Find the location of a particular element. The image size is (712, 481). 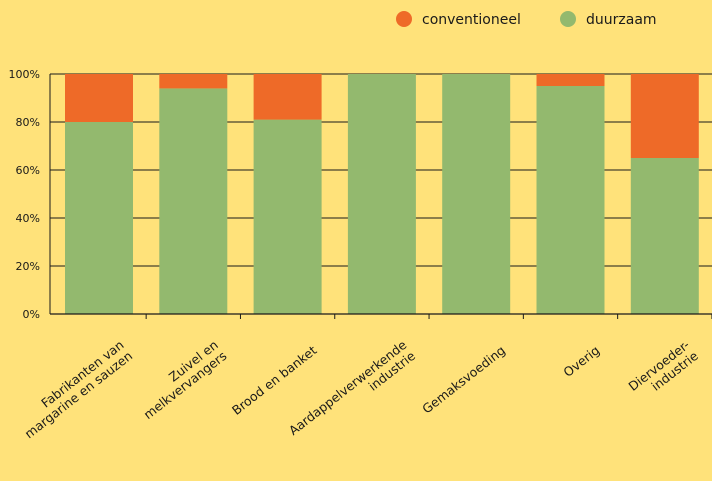

x-category-label-line: Gemaksvoeding is located at coordinates (463, 380).